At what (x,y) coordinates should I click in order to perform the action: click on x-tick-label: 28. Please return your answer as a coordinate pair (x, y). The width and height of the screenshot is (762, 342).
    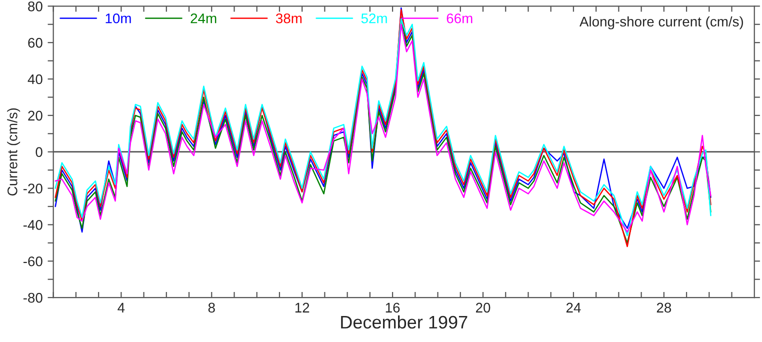
    Looking at the image, I should click on (664, 307).